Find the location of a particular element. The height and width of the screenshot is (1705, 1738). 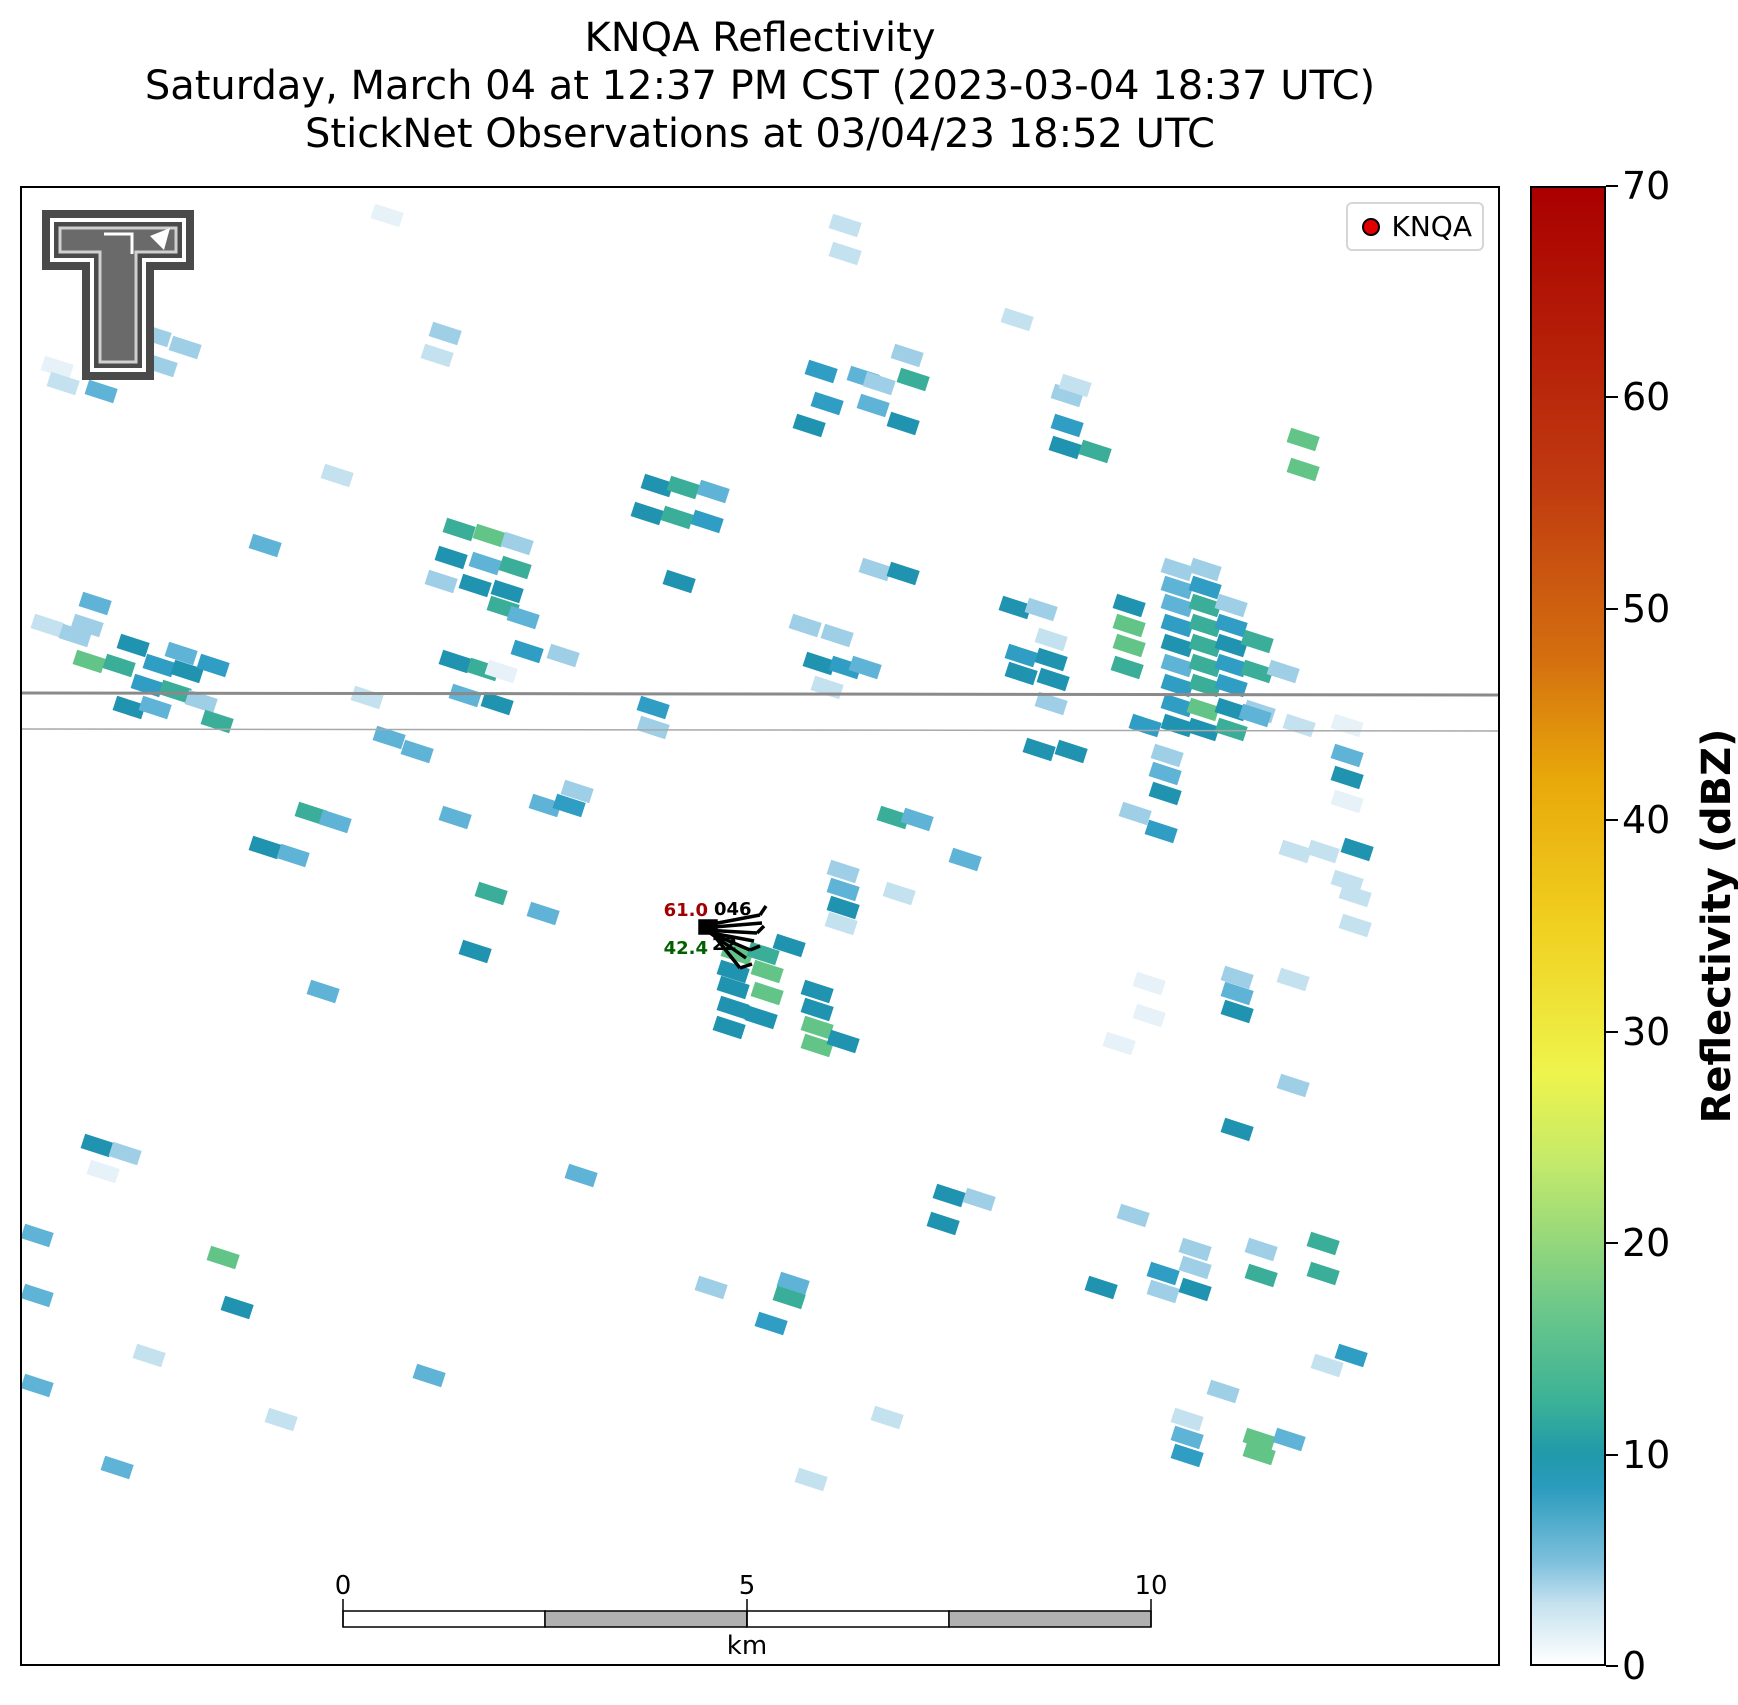

radar-site-marker-icon is located at coordinates (1370, 226).